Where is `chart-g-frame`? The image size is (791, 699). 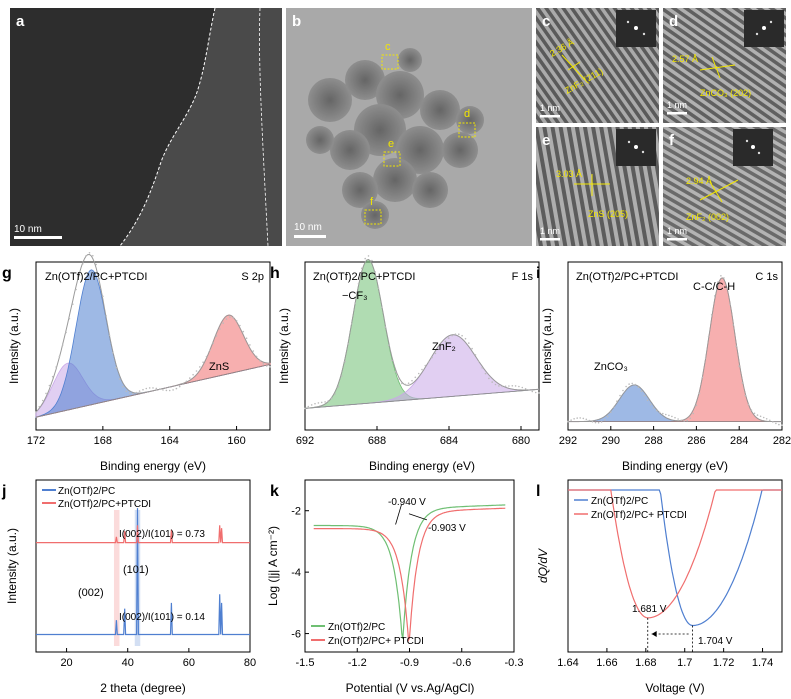
chart-g-frame is located at coordinates (153, 346).